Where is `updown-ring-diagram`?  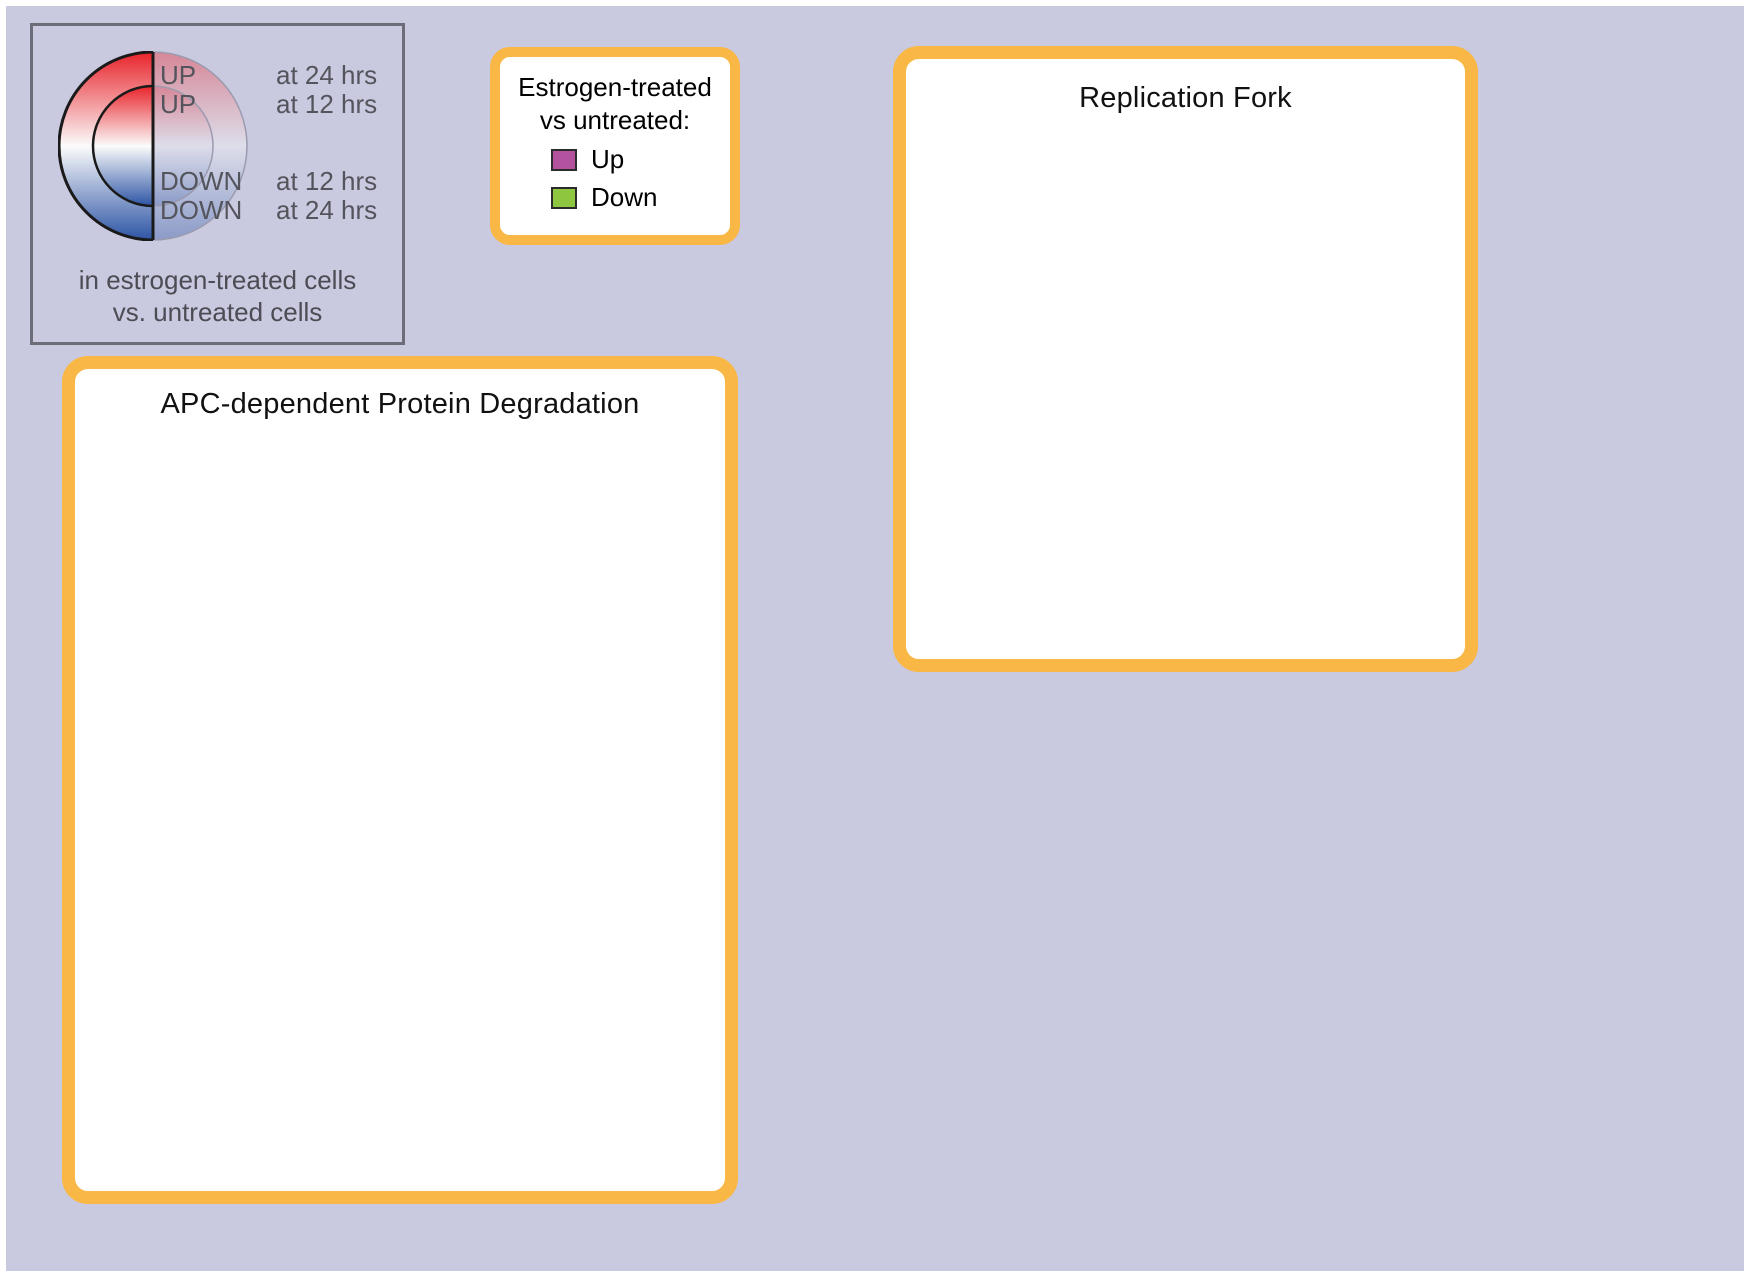
updown-ring-diagram is located at coordinates (153, 146).